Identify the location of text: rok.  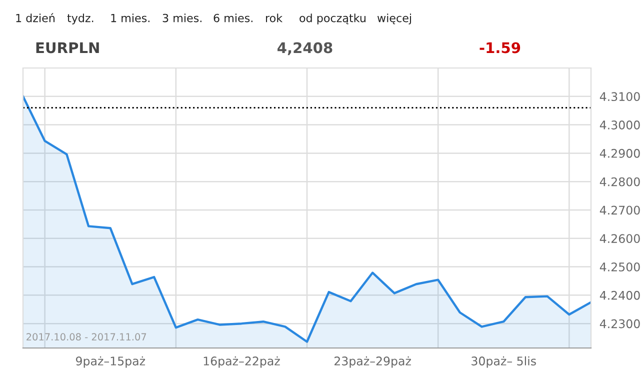
(274, 18).